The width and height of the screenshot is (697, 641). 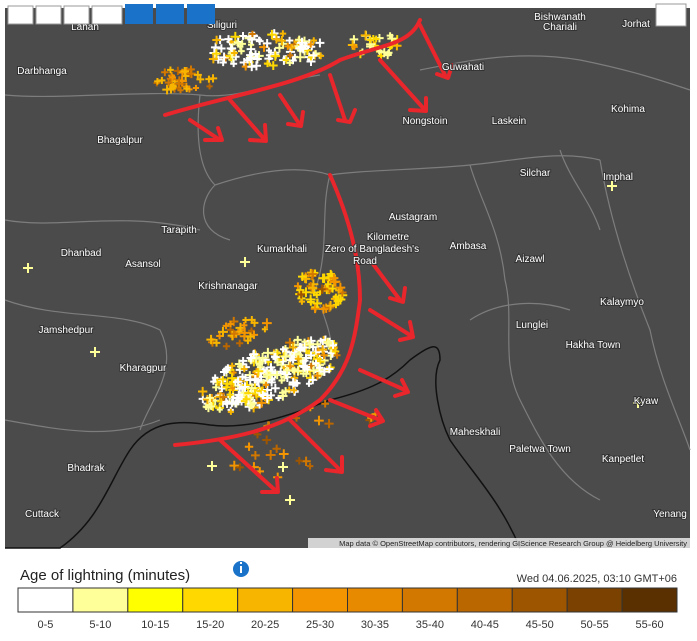 I want to click on place-label: Hakha Town, so click(x=593, y=345).